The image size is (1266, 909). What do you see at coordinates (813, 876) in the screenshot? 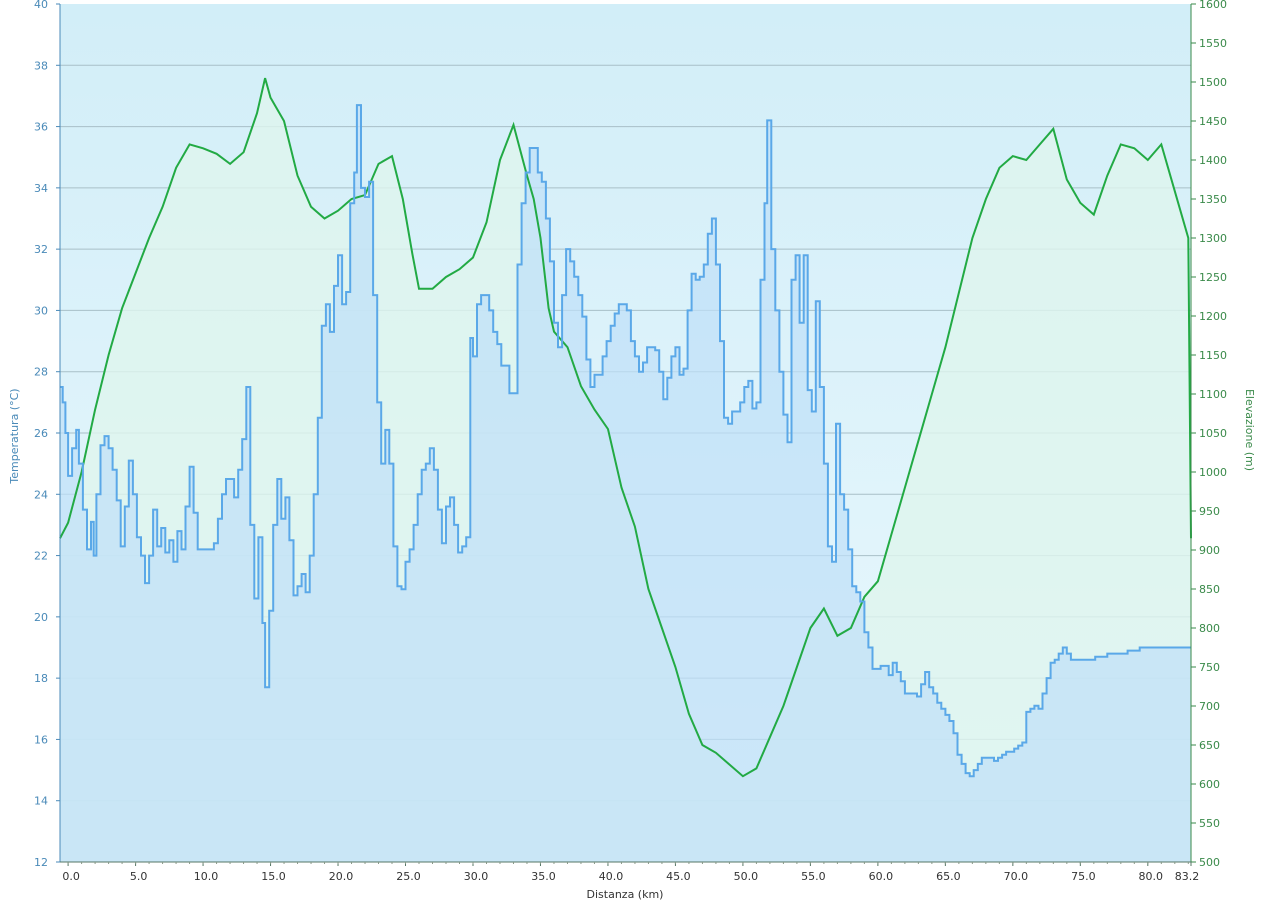
I see `x-tick-label: 55.0` at bounding box center [813, 876].